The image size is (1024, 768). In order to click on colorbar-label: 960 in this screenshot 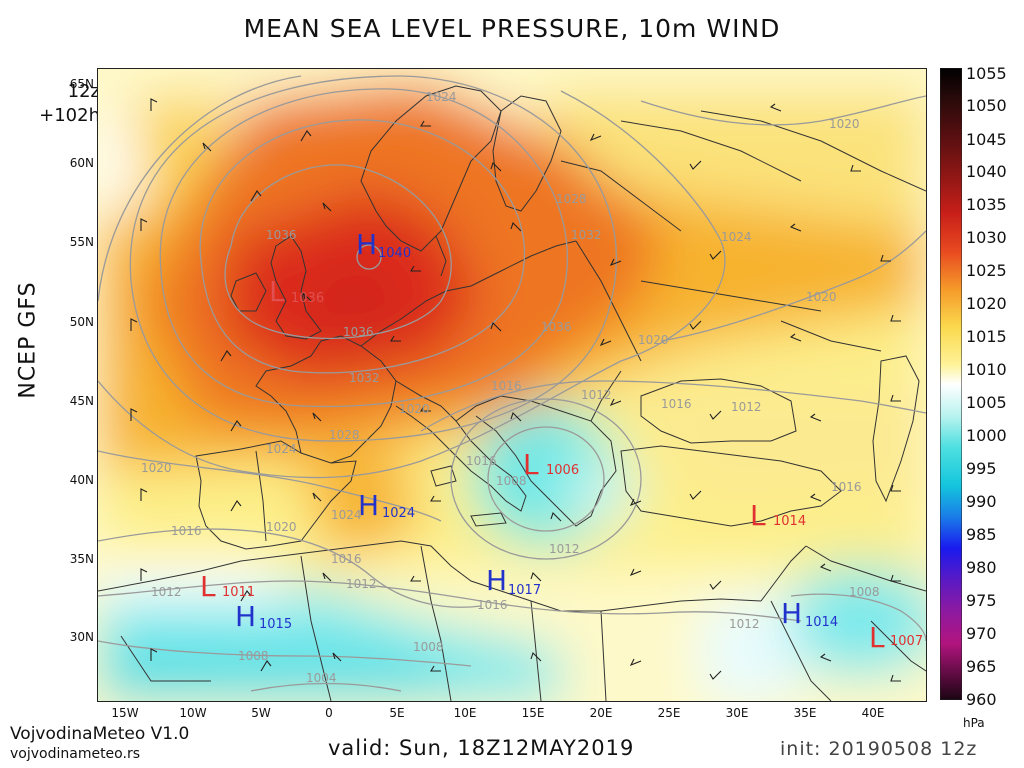, I will do `click(981, 699)`.